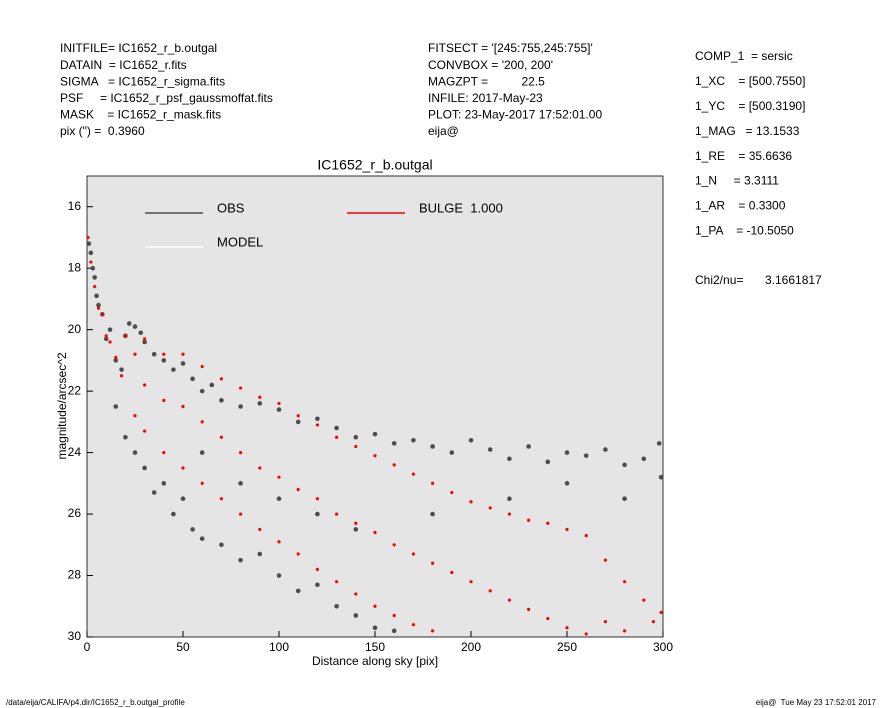  Describe the element at coordinates (737, 181) in the screenshot. I see `header-line: 1_N = 3.3111` at that location.